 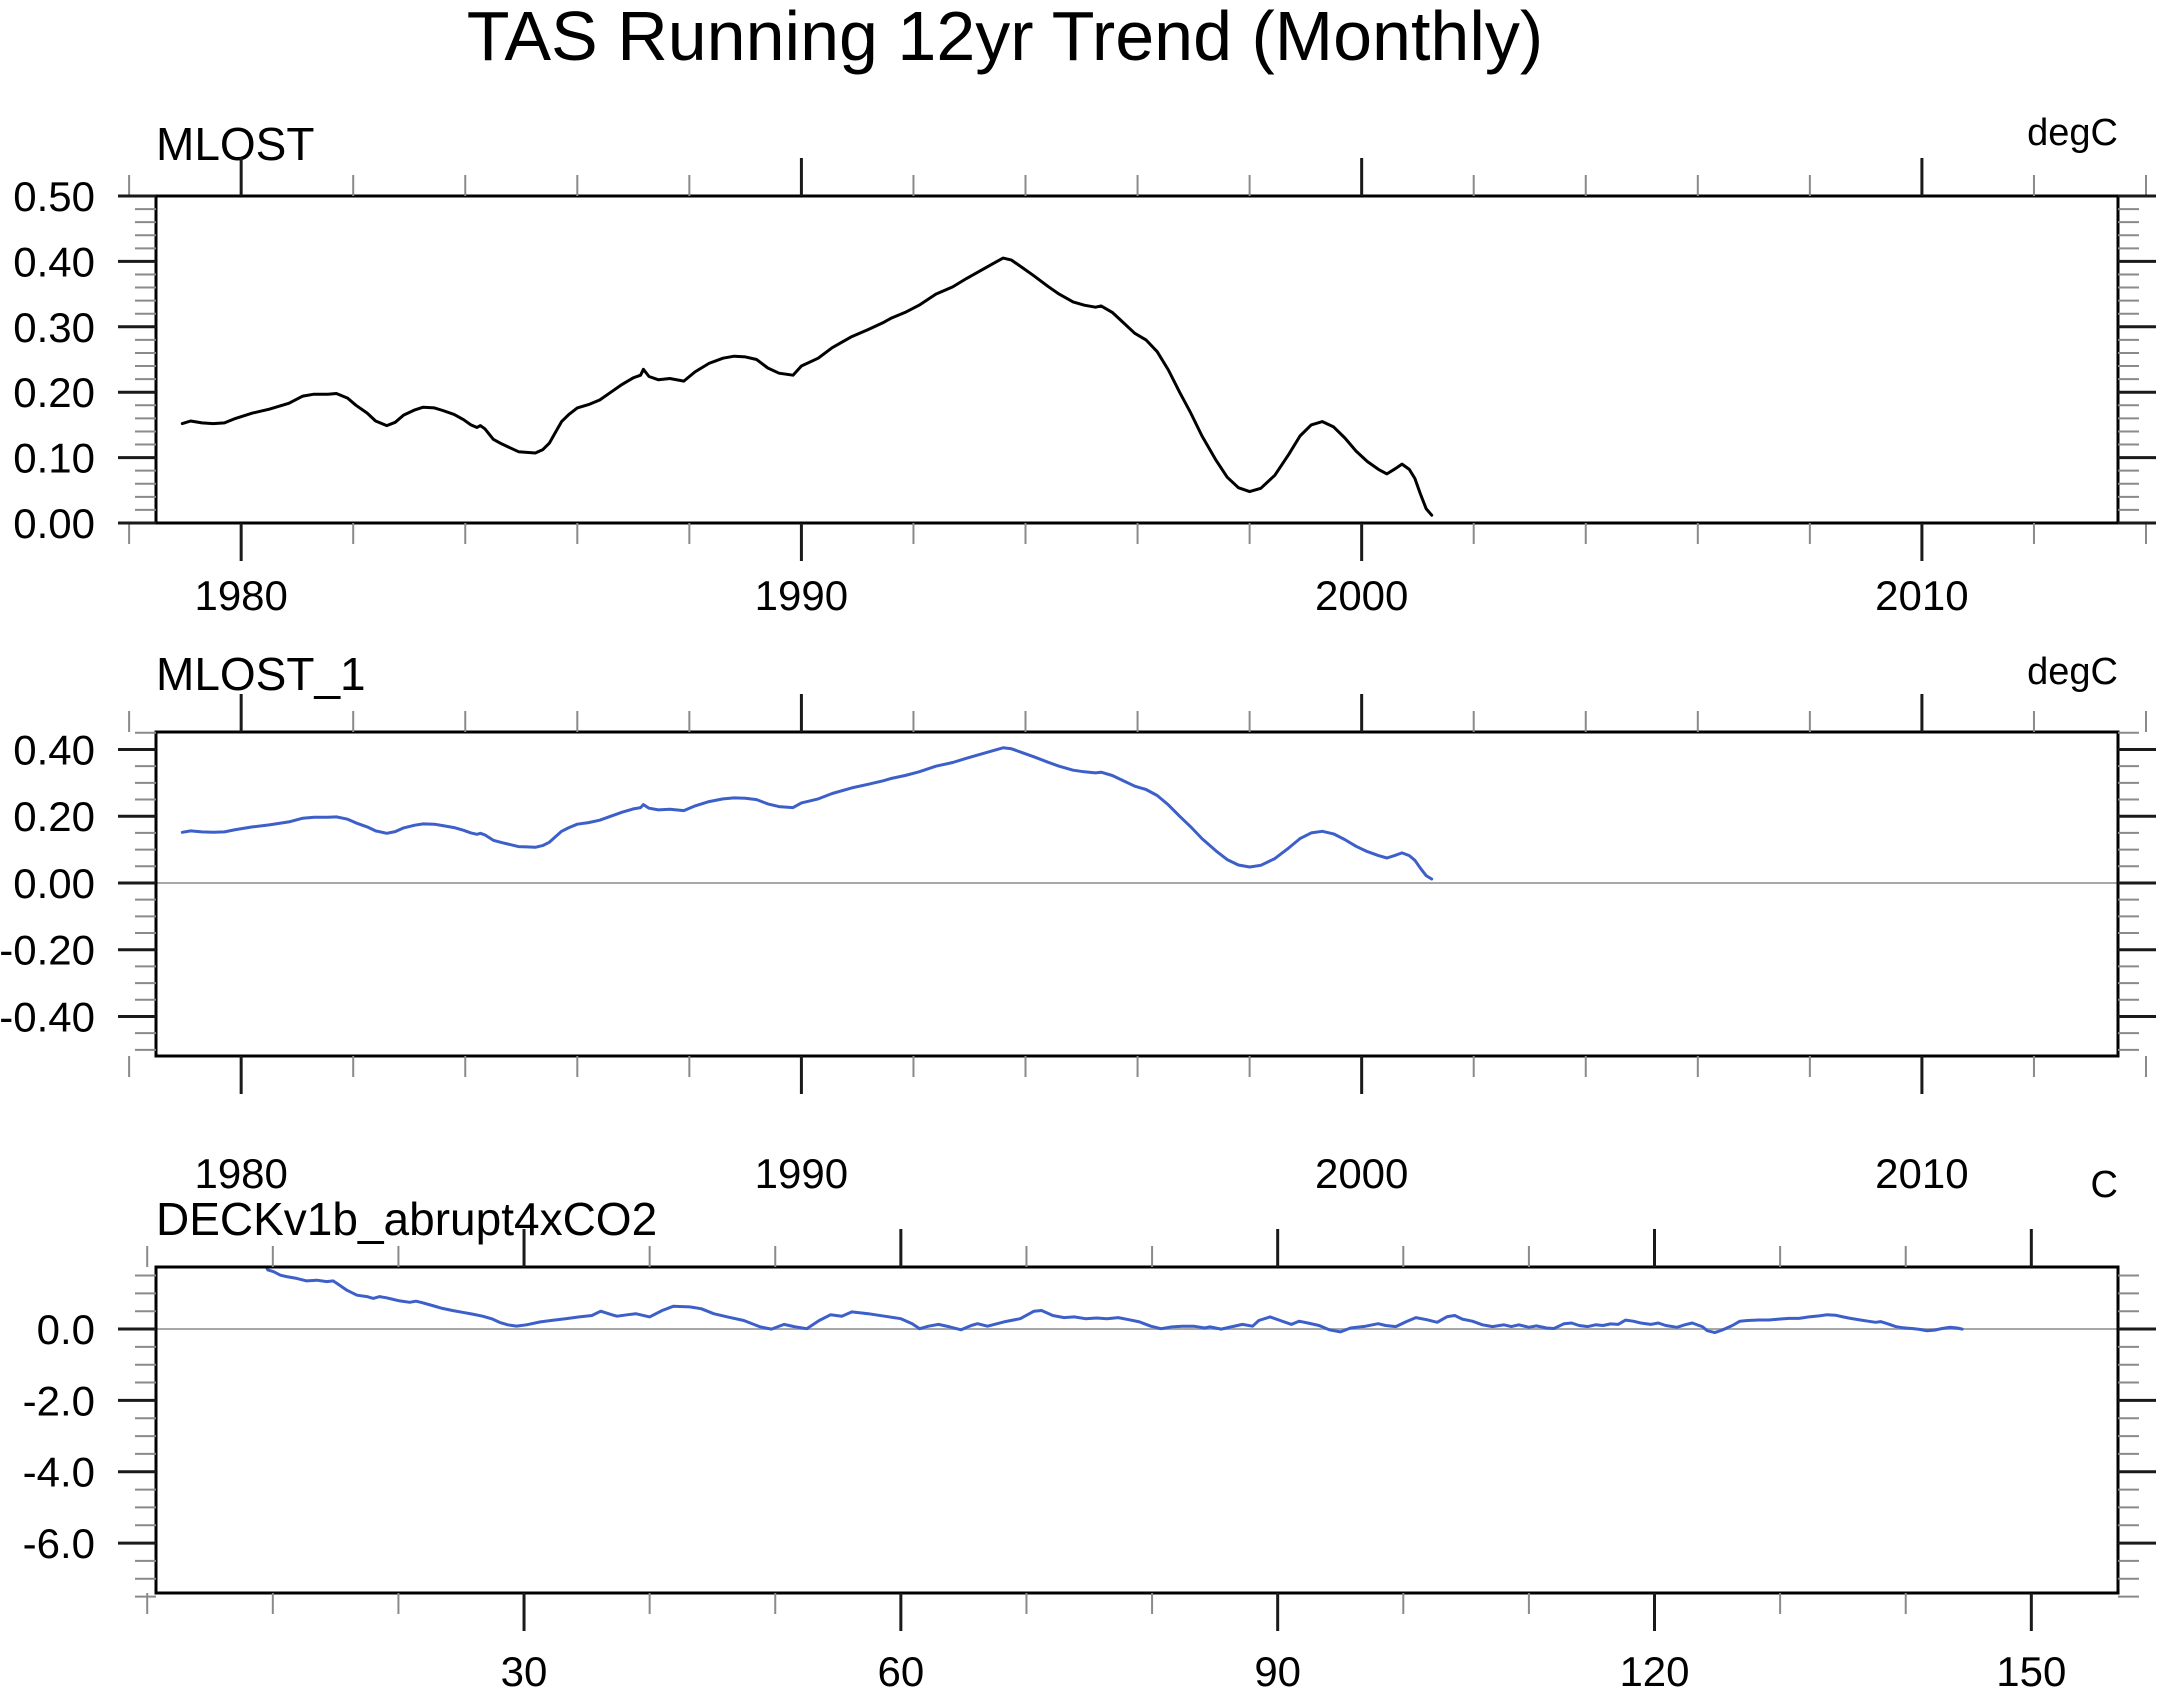 What do you see at coordinates (66, 1329) in the screenshot?
I see `y-tick-label: 0.0` at bounding box center [66, 1329].